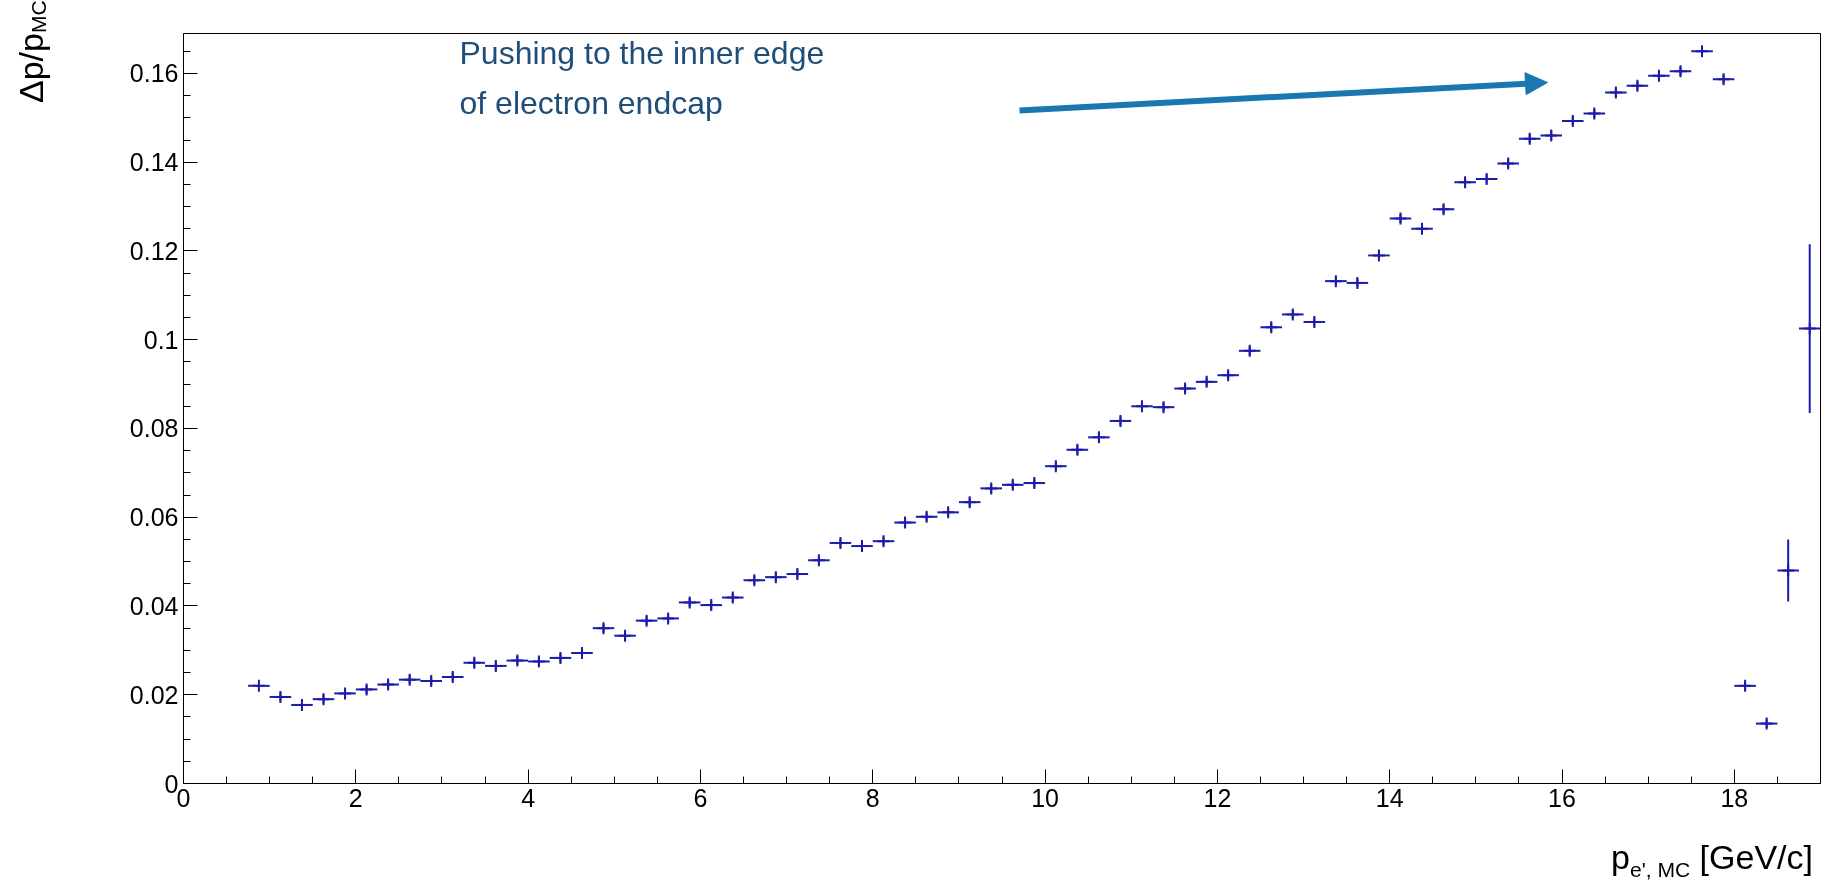 This screenshot has width=1831, height=881. Describe the element at coordinates (154, 250) in the screenshot. I see `y-tick-label: 0.12` at that location.